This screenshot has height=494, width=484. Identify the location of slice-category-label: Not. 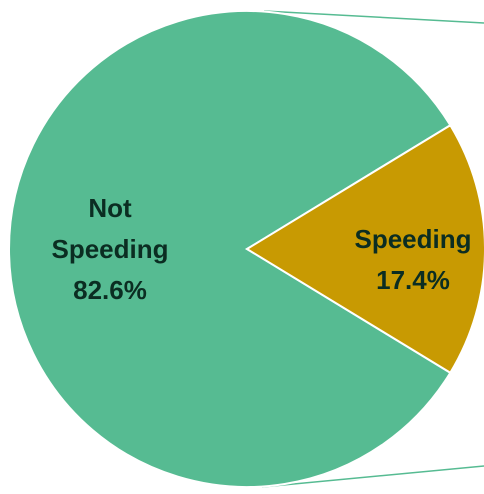
(110, 208).